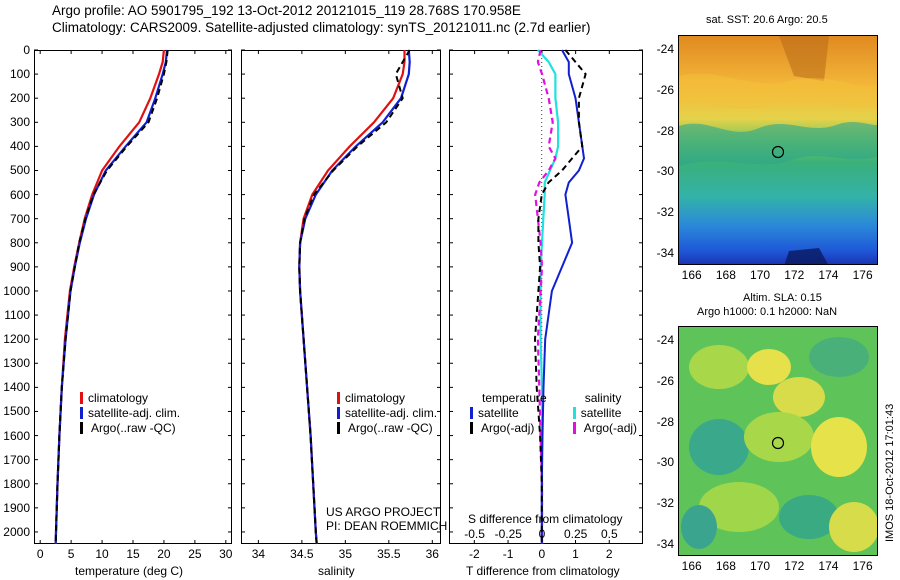 This screenshot has width=900, height=580. What do you see at coordinates (474, 534) in the screenshot?
I see `s-tick-label: -0.5` at bounding box center [474, 534].